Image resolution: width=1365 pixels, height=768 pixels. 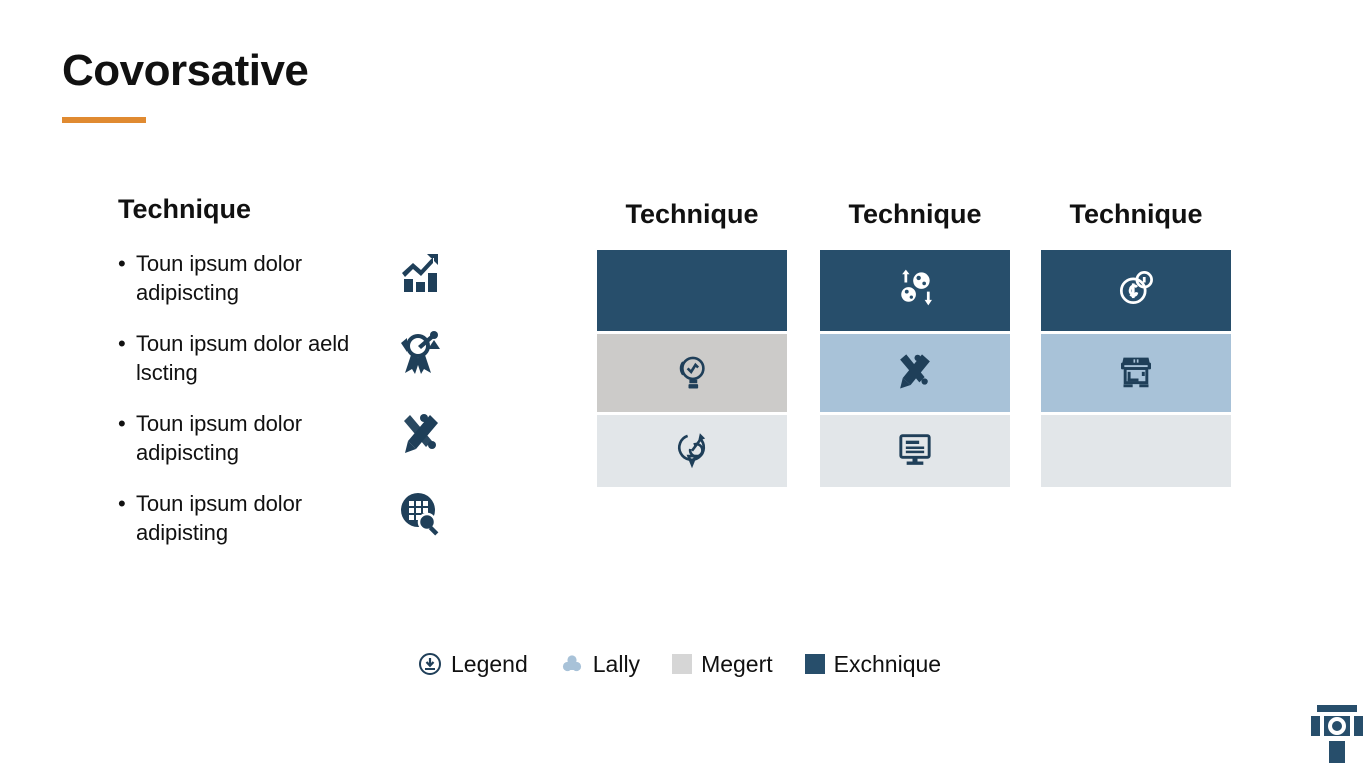 I want to click on title-accent-rule, so click(x=104, y=120).